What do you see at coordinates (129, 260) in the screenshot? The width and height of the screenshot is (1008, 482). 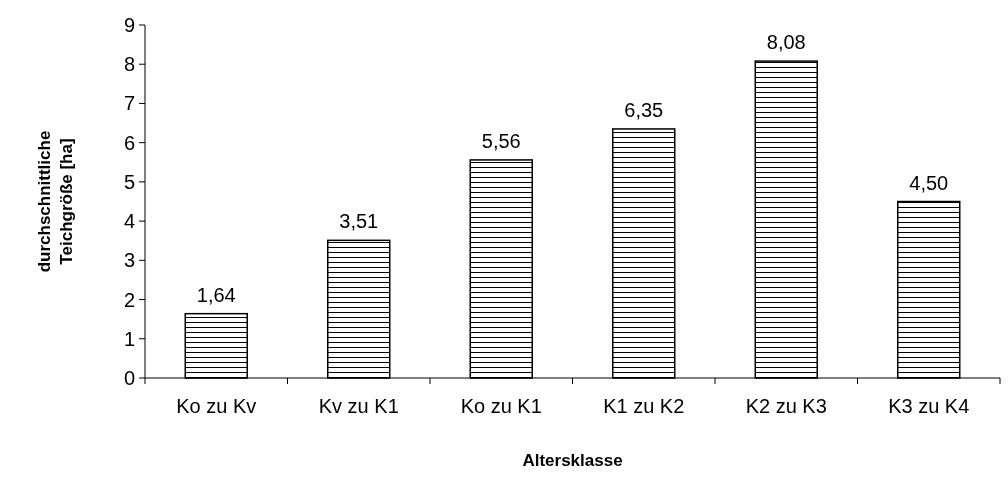 I see `y-tick-label: 3` at bounding box center [129, 260].